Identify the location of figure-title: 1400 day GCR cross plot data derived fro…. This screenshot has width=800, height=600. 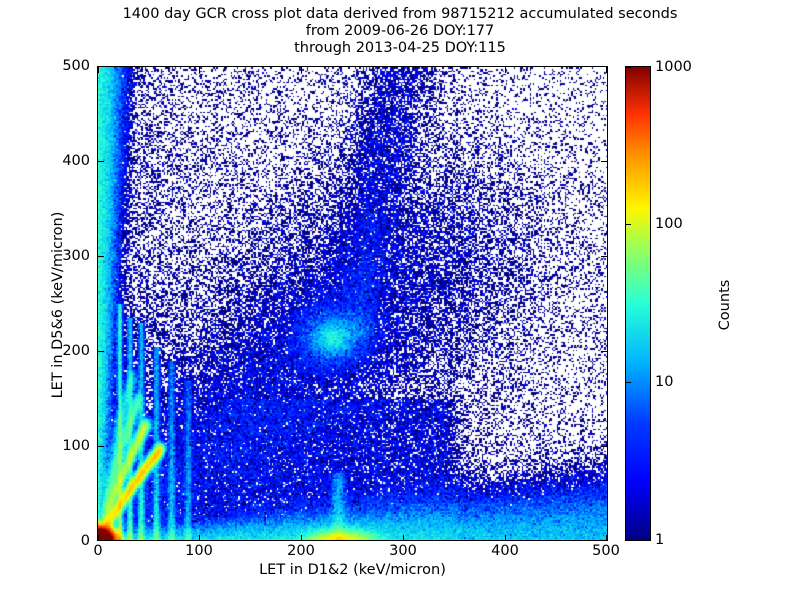
(400, 31).